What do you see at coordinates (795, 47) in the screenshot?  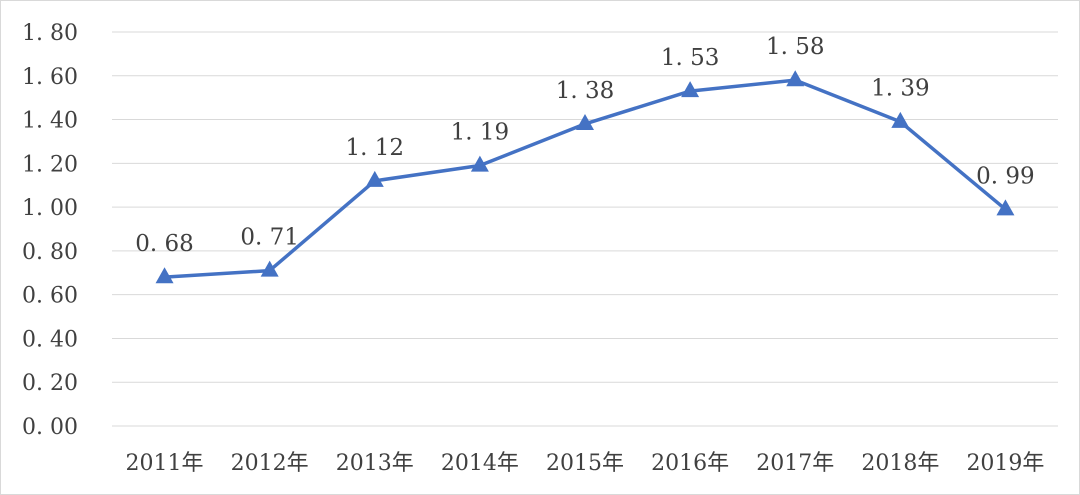 I see `data-label: 1. 58` at bounding box center [795, 47].